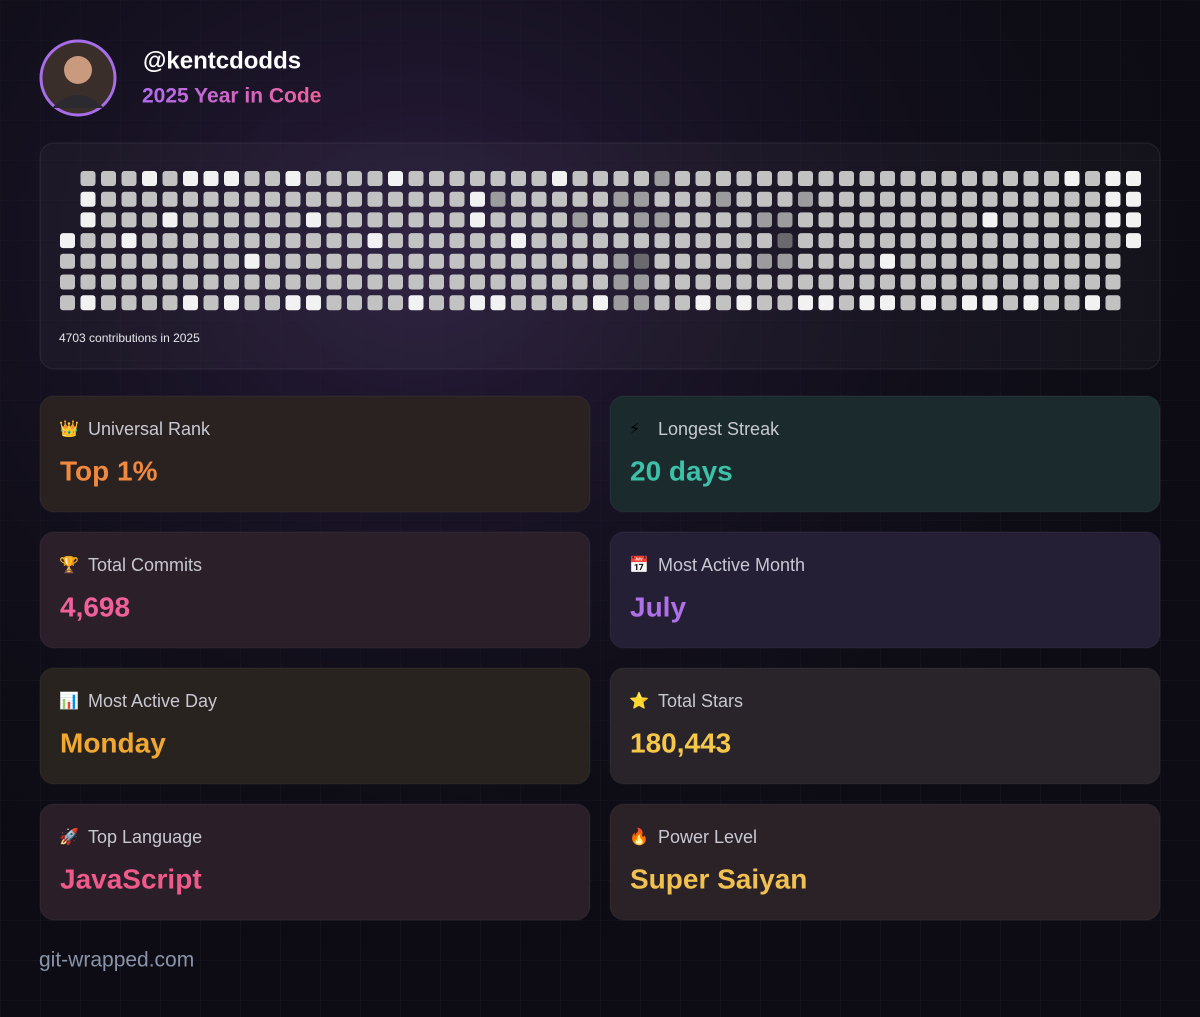  Describe the element at coordinates (634, 429) in the screenshot. I see `stat-icon: ⚡` at that location.